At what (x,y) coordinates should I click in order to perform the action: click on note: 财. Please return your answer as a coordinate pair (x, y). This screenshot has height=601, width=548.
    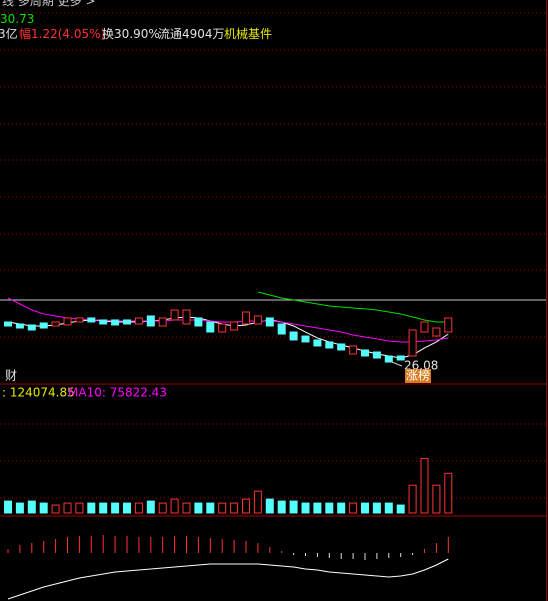
    Looking at the image, I should click on (11, 376).